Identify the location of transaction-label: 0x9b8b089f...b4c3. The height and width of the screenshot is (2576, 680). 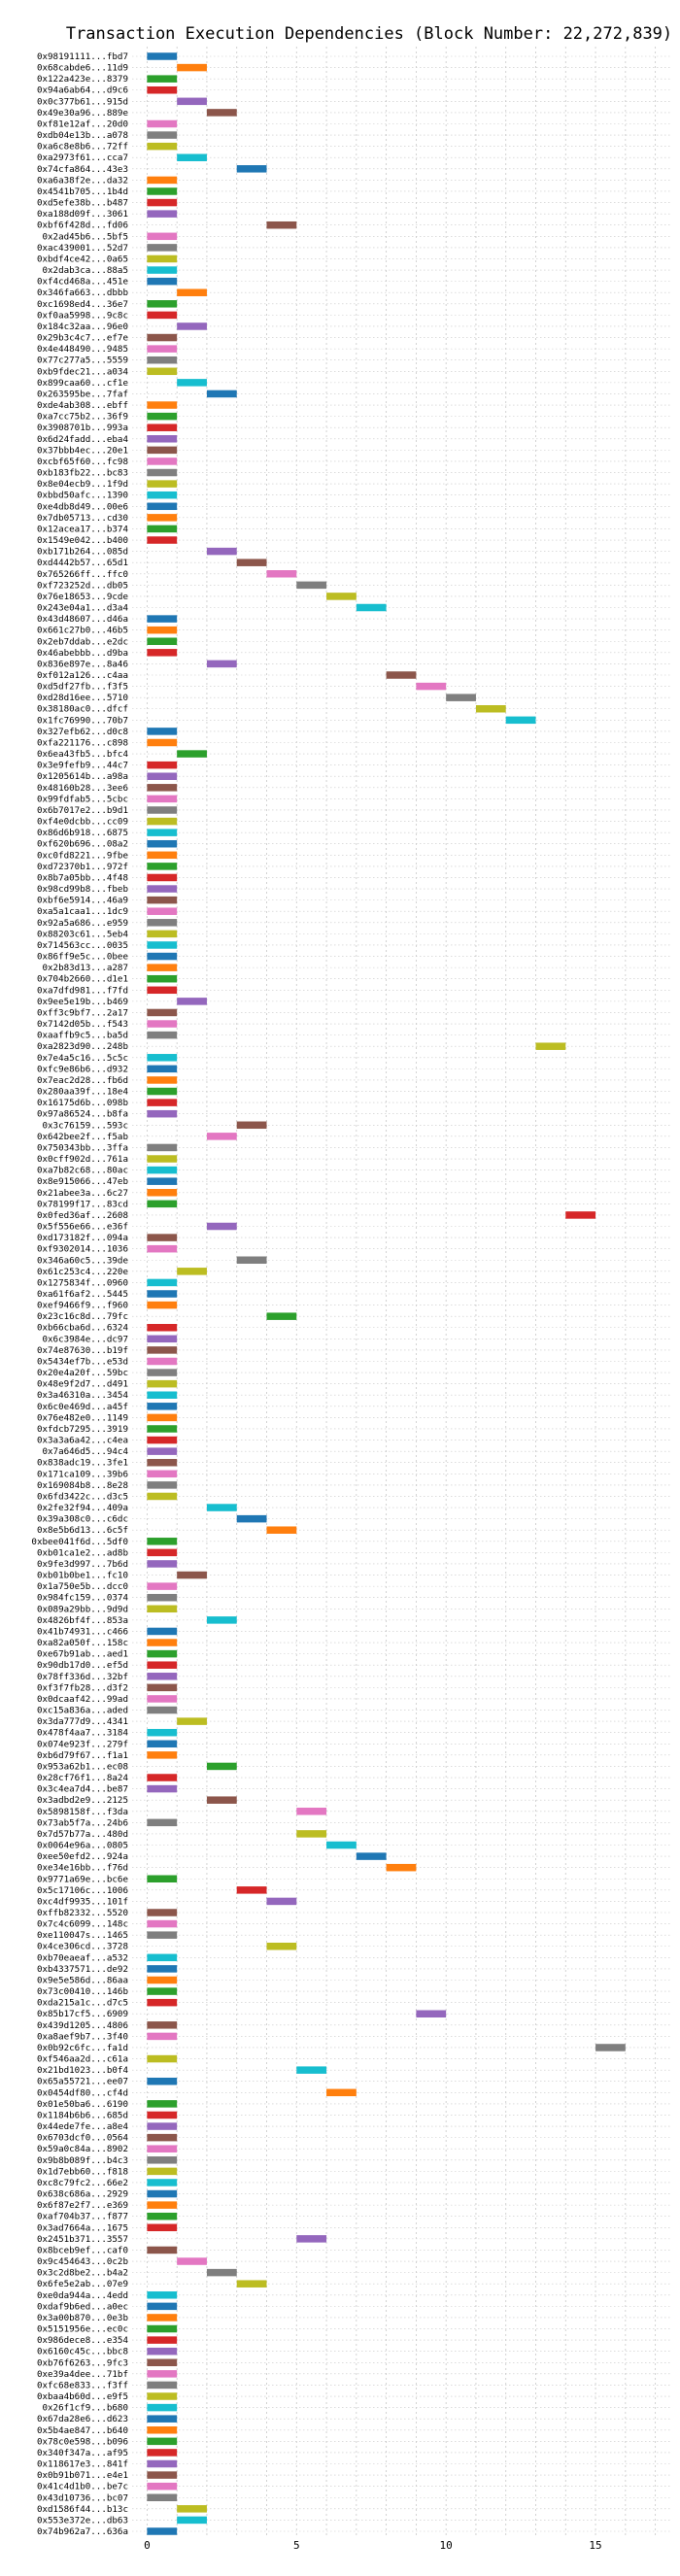
(82, 2160).